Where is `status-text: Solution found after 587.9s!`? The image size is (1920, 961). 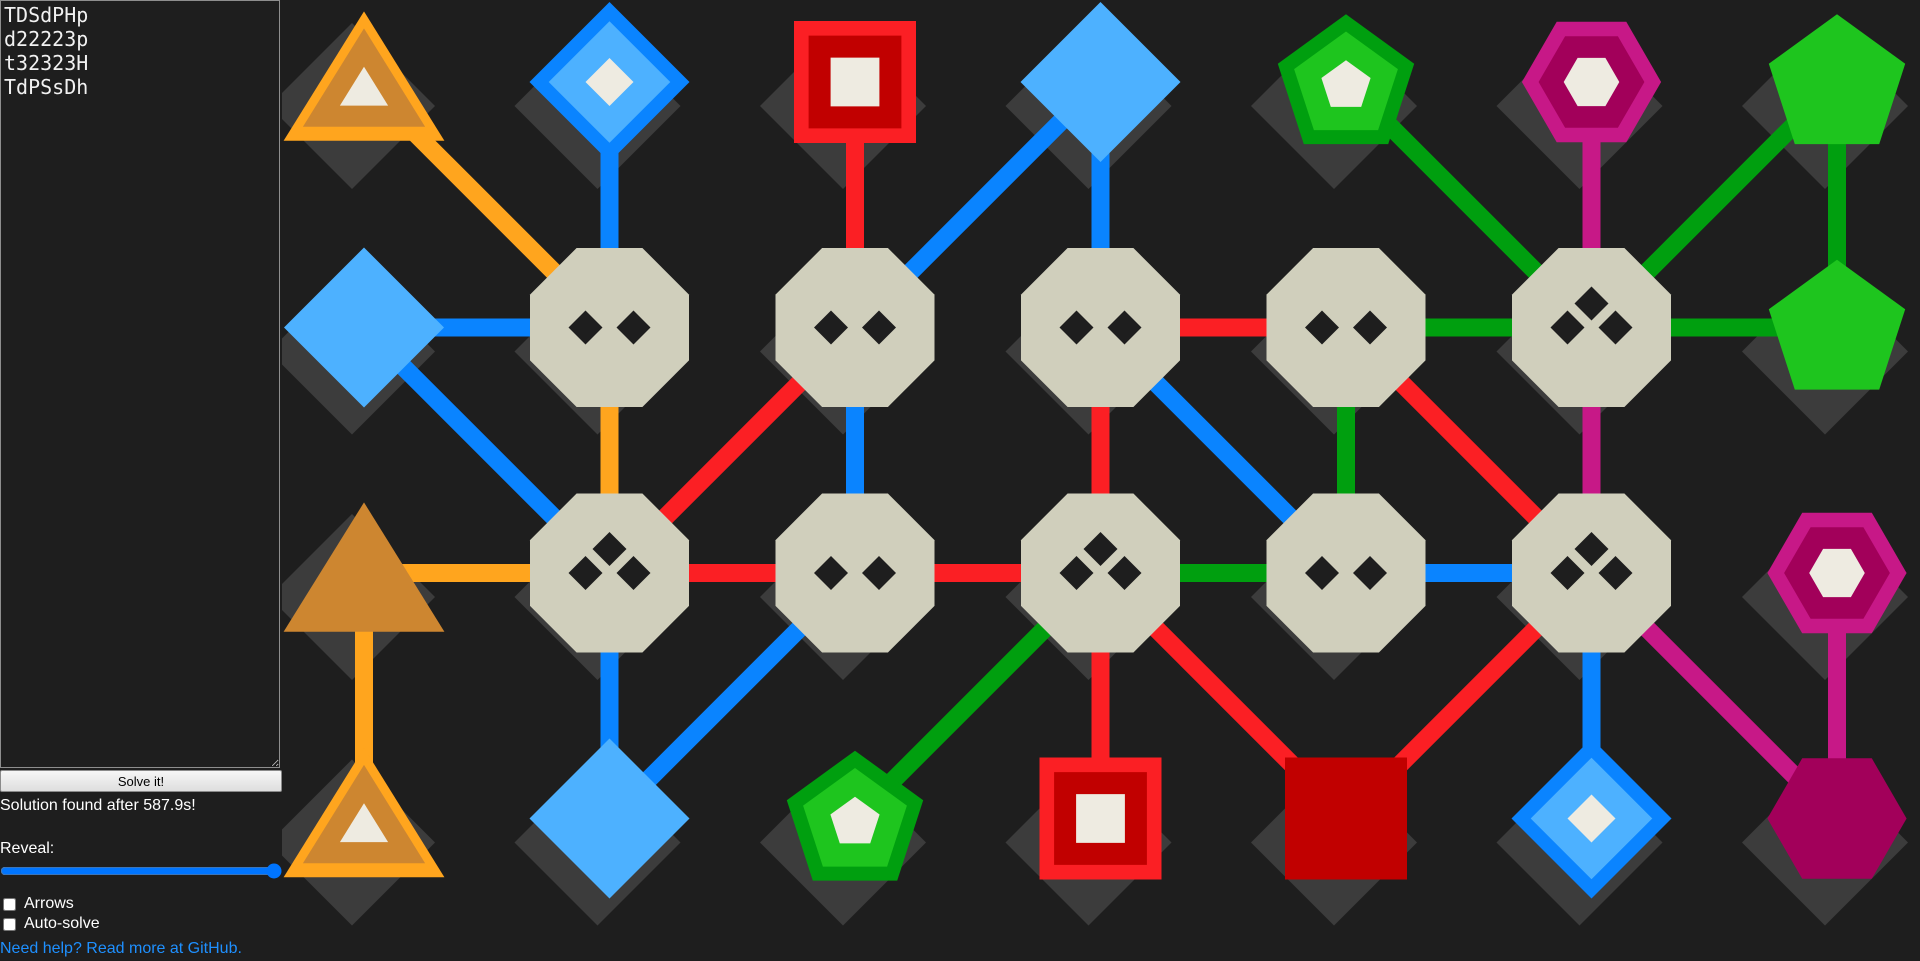 status-text: Solution found after 587.9s! is located at coordinates (98, 805).